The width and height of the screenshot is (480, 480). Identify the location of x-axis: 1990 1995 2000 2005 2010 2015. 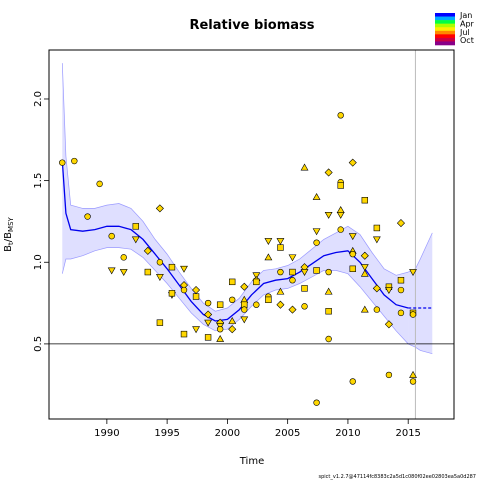
(257, 429).